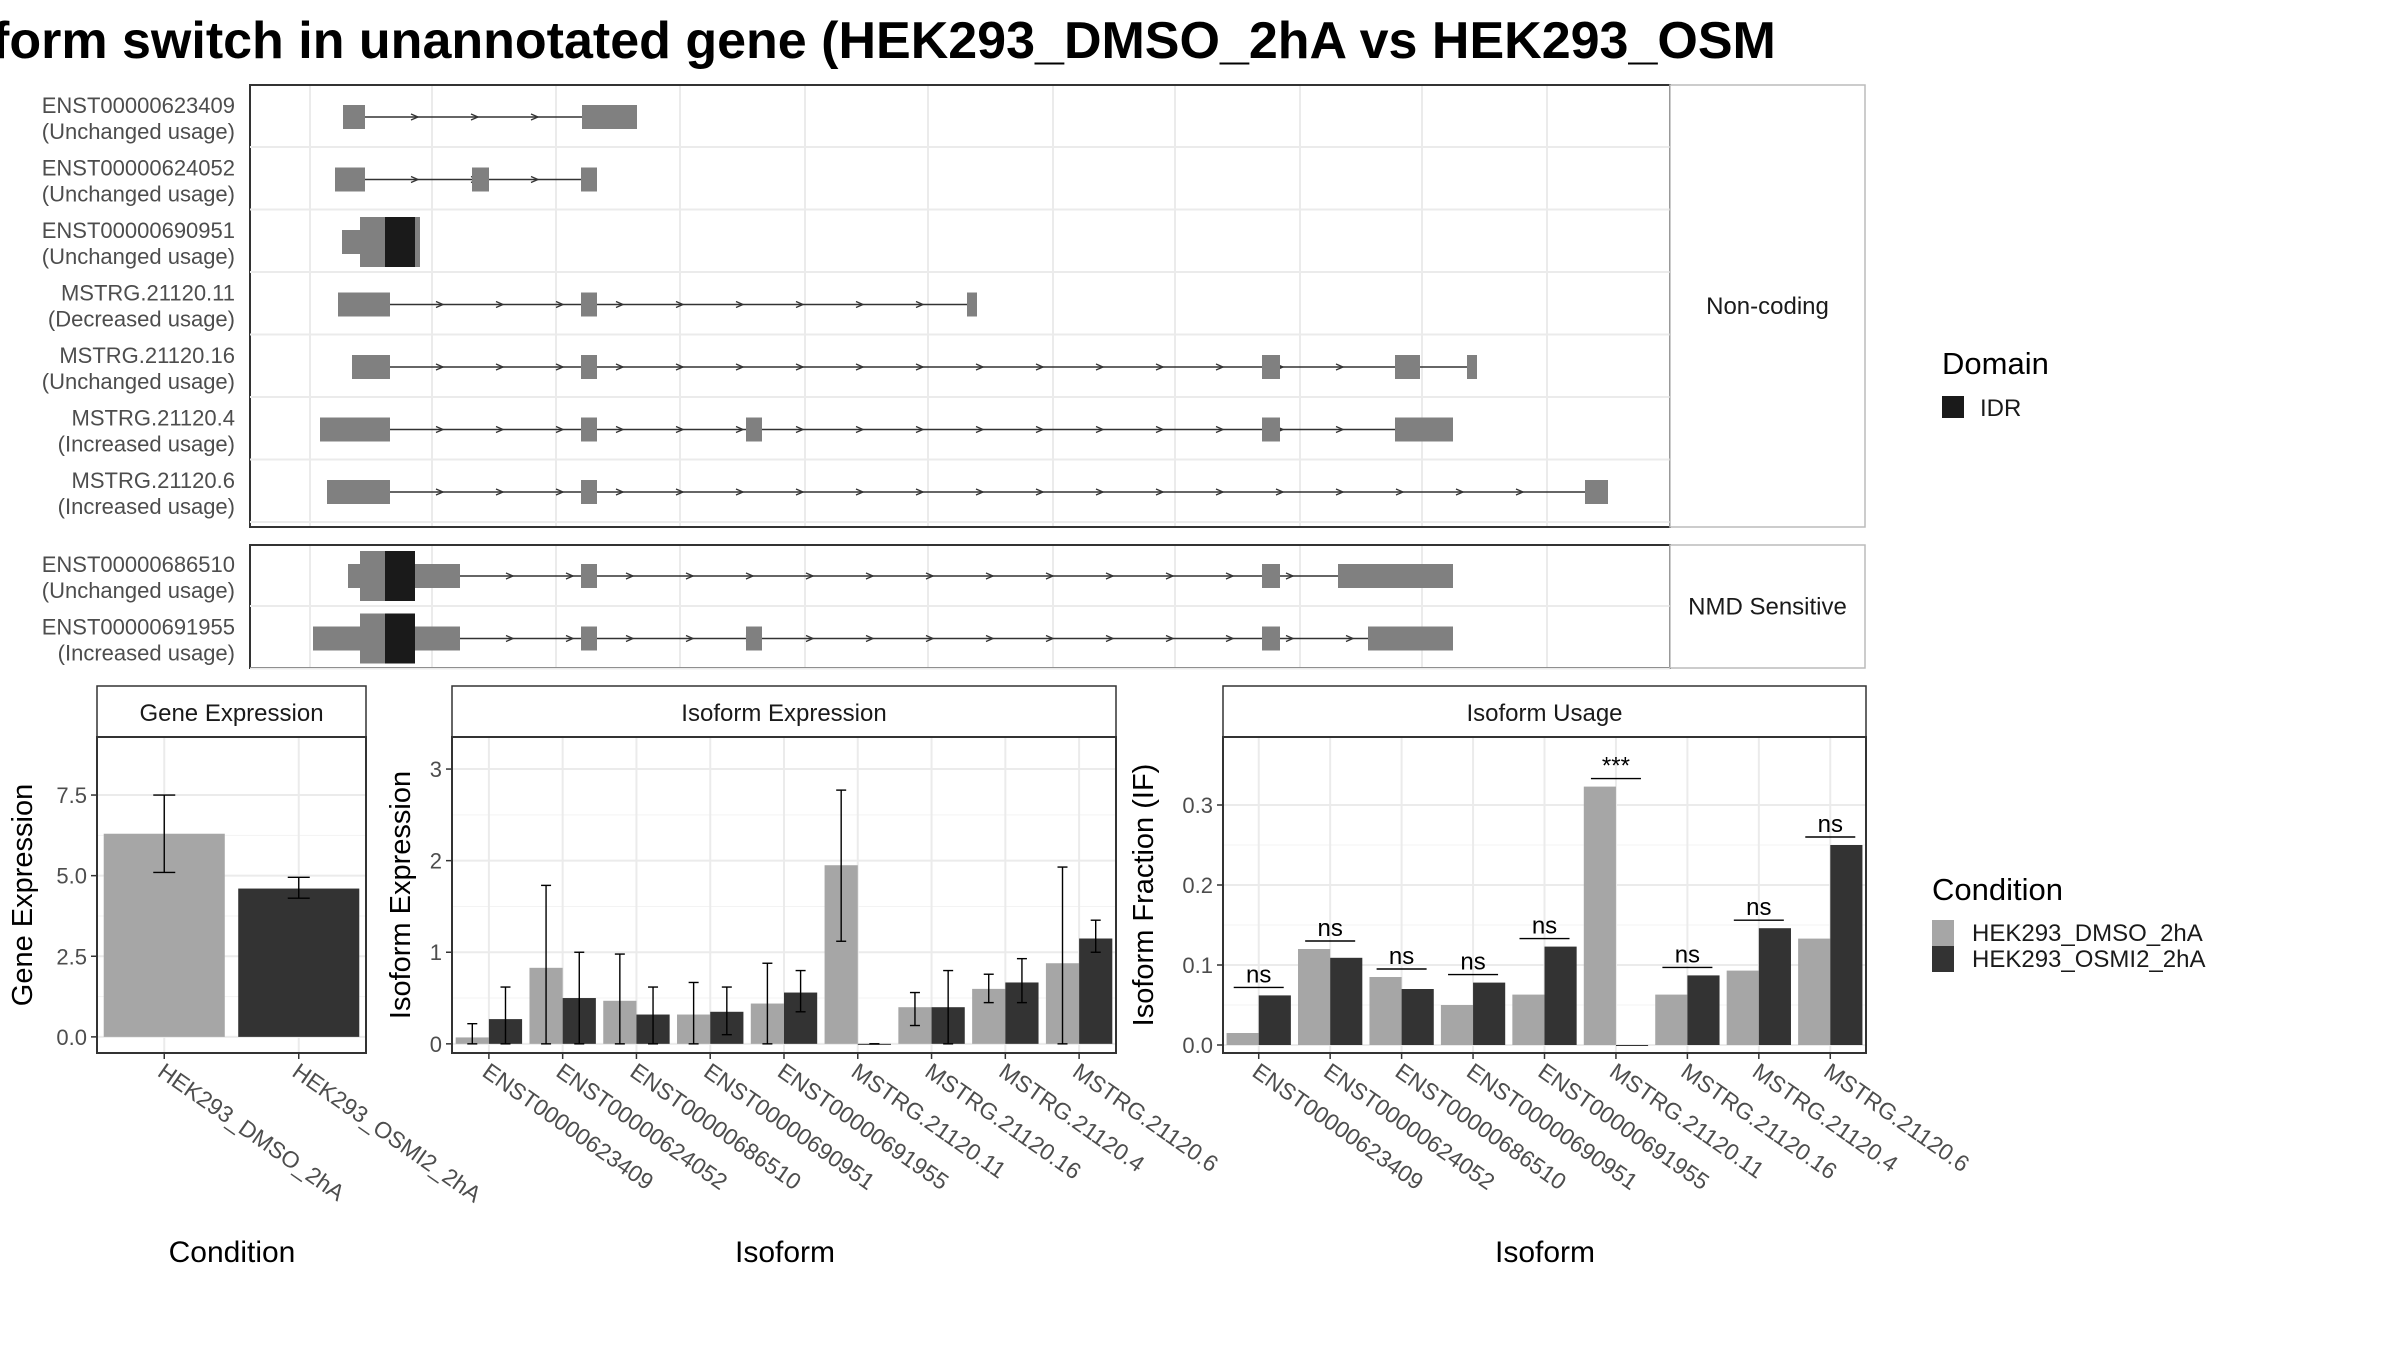  I want to click on panel-title: Gene Expression, so click(231, 713).